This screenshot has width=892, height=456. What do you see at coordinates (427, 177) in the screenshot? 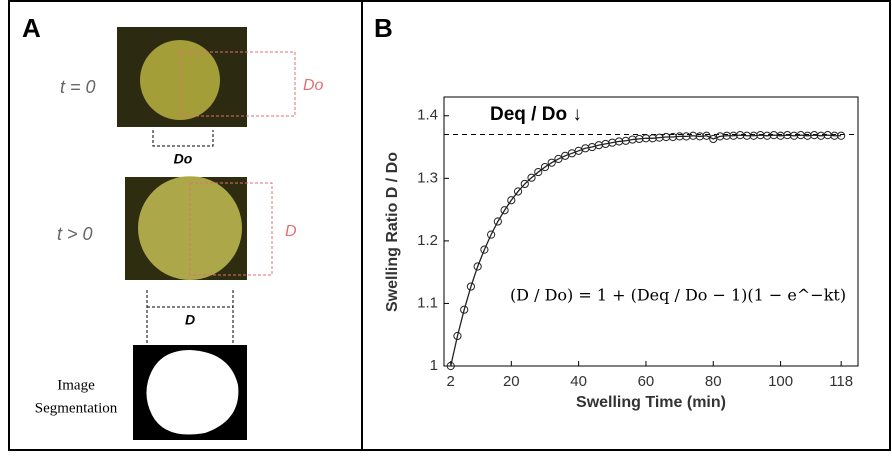
I see `y-tick-label: 1.3` at bounding box center [427, 177].